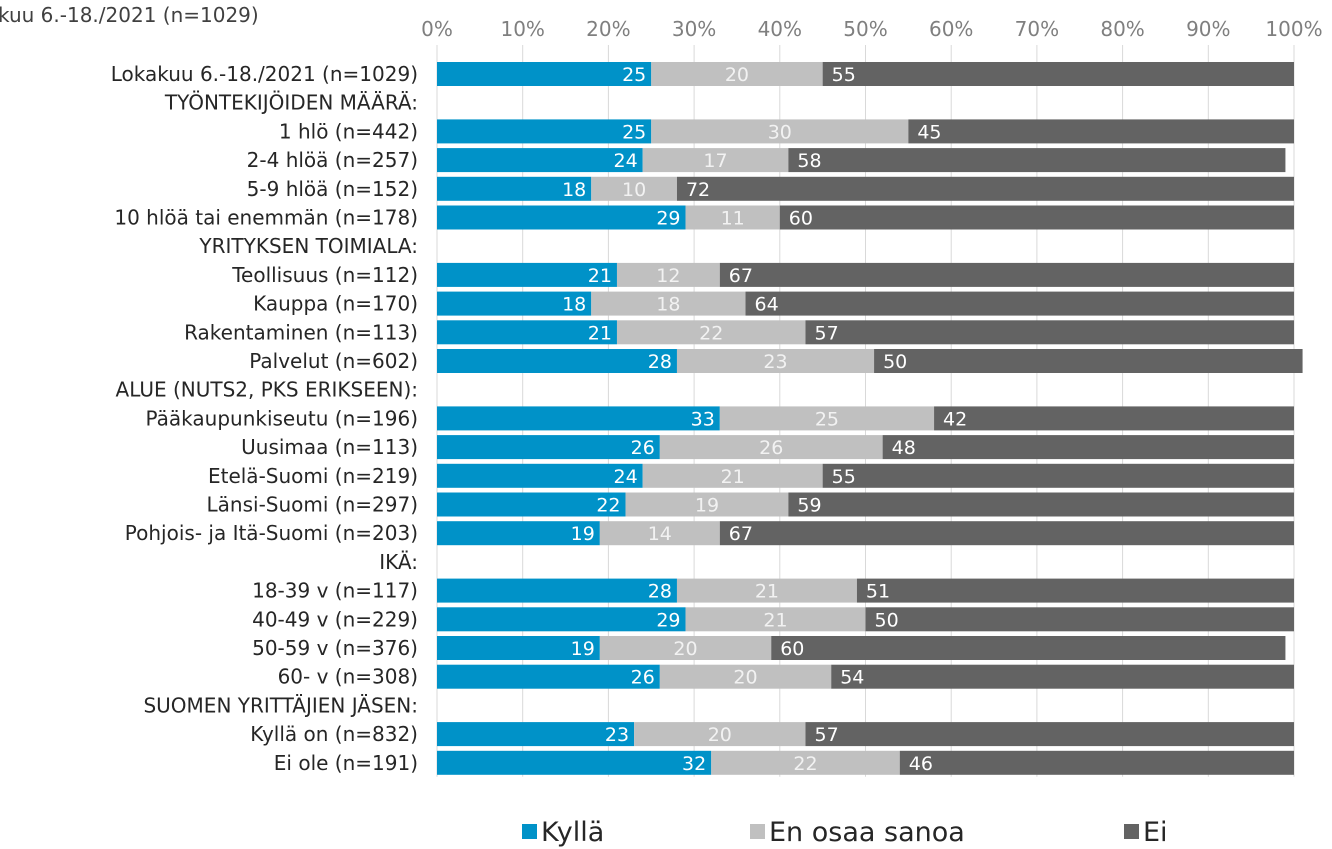  Describe the element at coordinates (878, 592) in the screenshot. I see `data-label: 51` at that location.